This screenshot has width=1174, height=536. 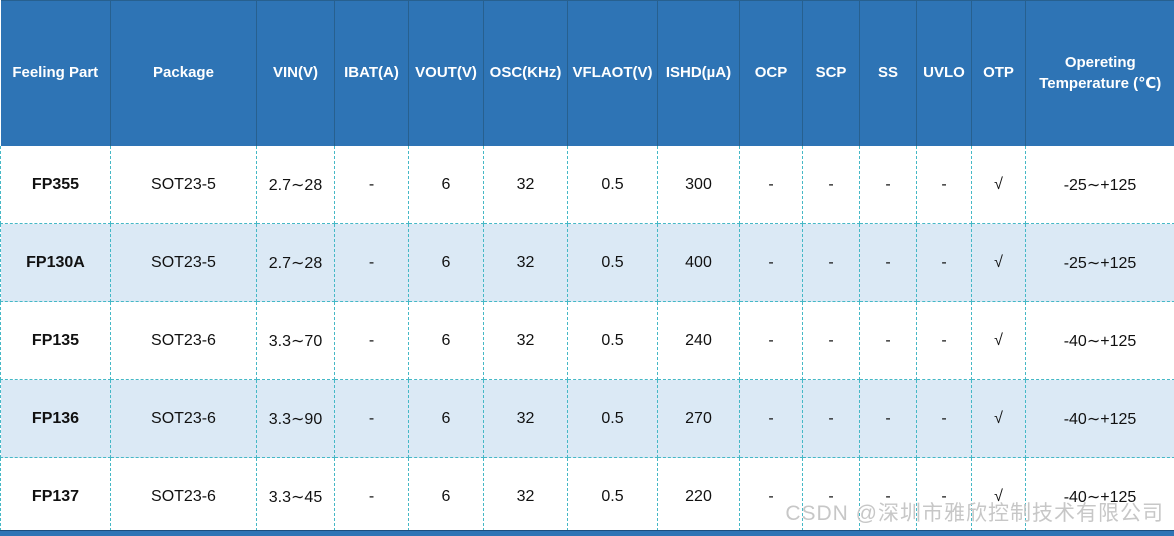 I want to click on column-header-package: Package, so click(x=183, y=73).